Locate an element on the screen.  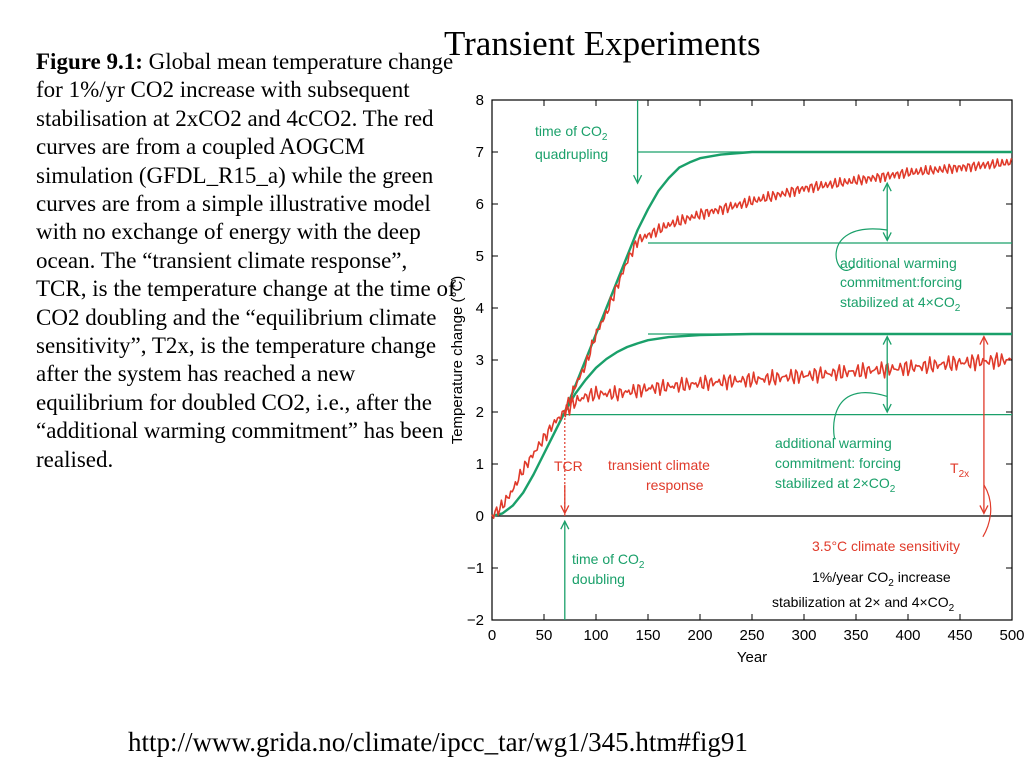
x-tick-label: 250 is located at coordinates (751, 635).